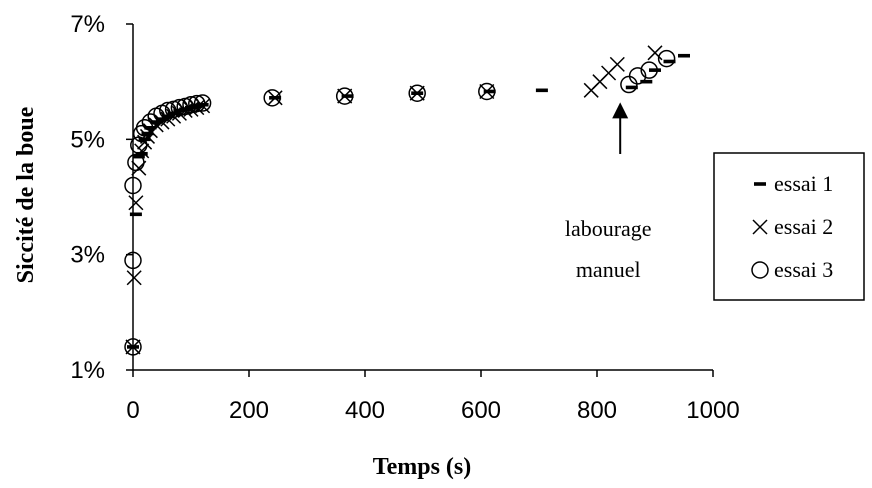 The image size is (872, 488). I want to click on legend-box, so click(789, 226).